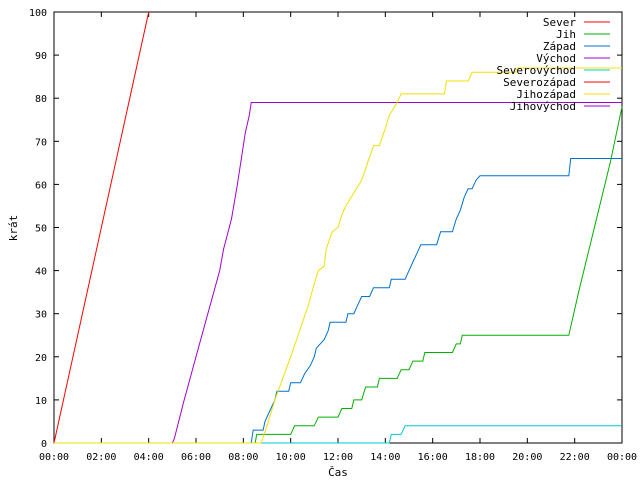 The width and height of the screenshot is (640, 480). What do you see at coordinates (536, 70) in the screenshot?
I see `legend-label-severovychod: Severovýchod` at bounding box center [536, 70].